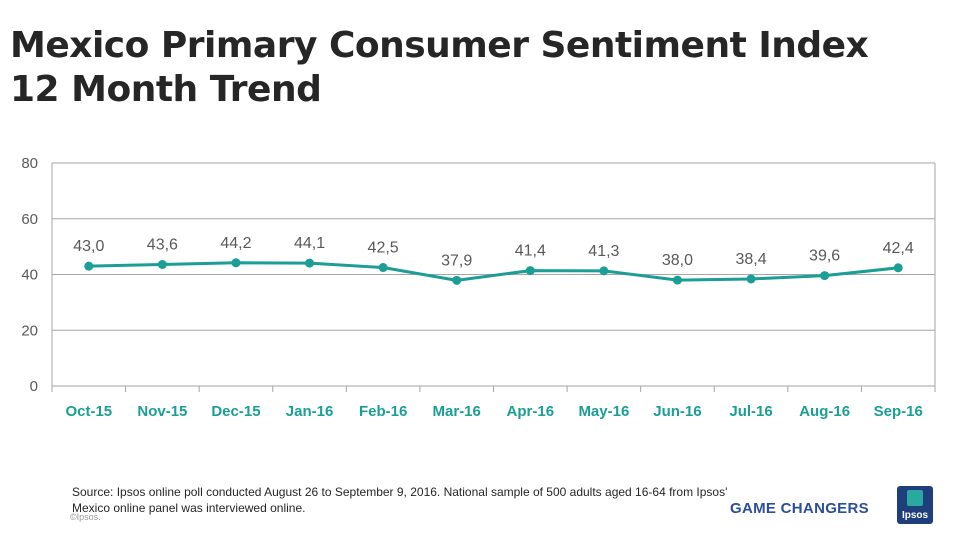 The height and width of the screenshot is (540, 960). What do you see at coordinates (457, 411) in the screenshot?
I see `x-tick-label: Mar-16` at bounding box center [457, 411].